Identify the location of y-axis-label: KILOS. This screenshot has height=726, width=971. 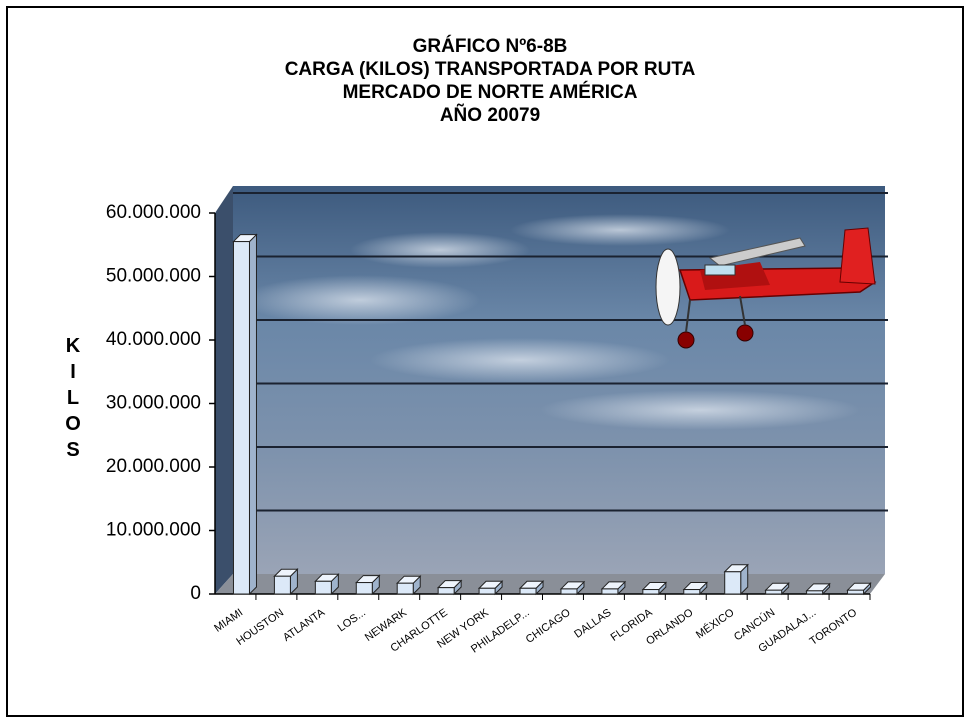
(73, 400).